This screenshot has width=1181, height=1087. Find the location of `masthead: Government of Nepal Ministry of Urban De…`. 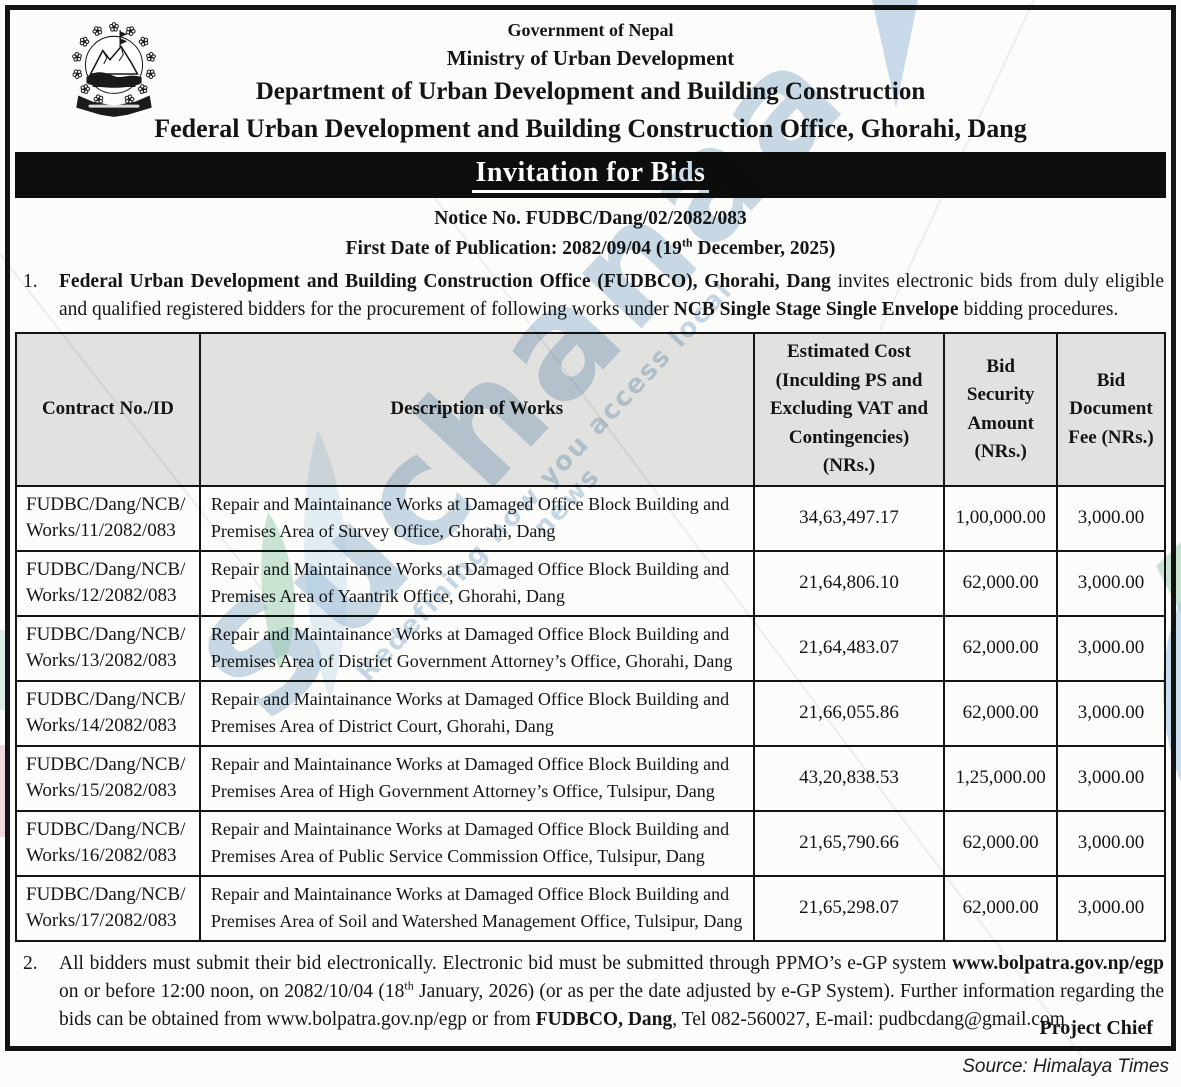

masthead: Government of Nepal Ministry of Urban De… is located at coordinates (590, 76).